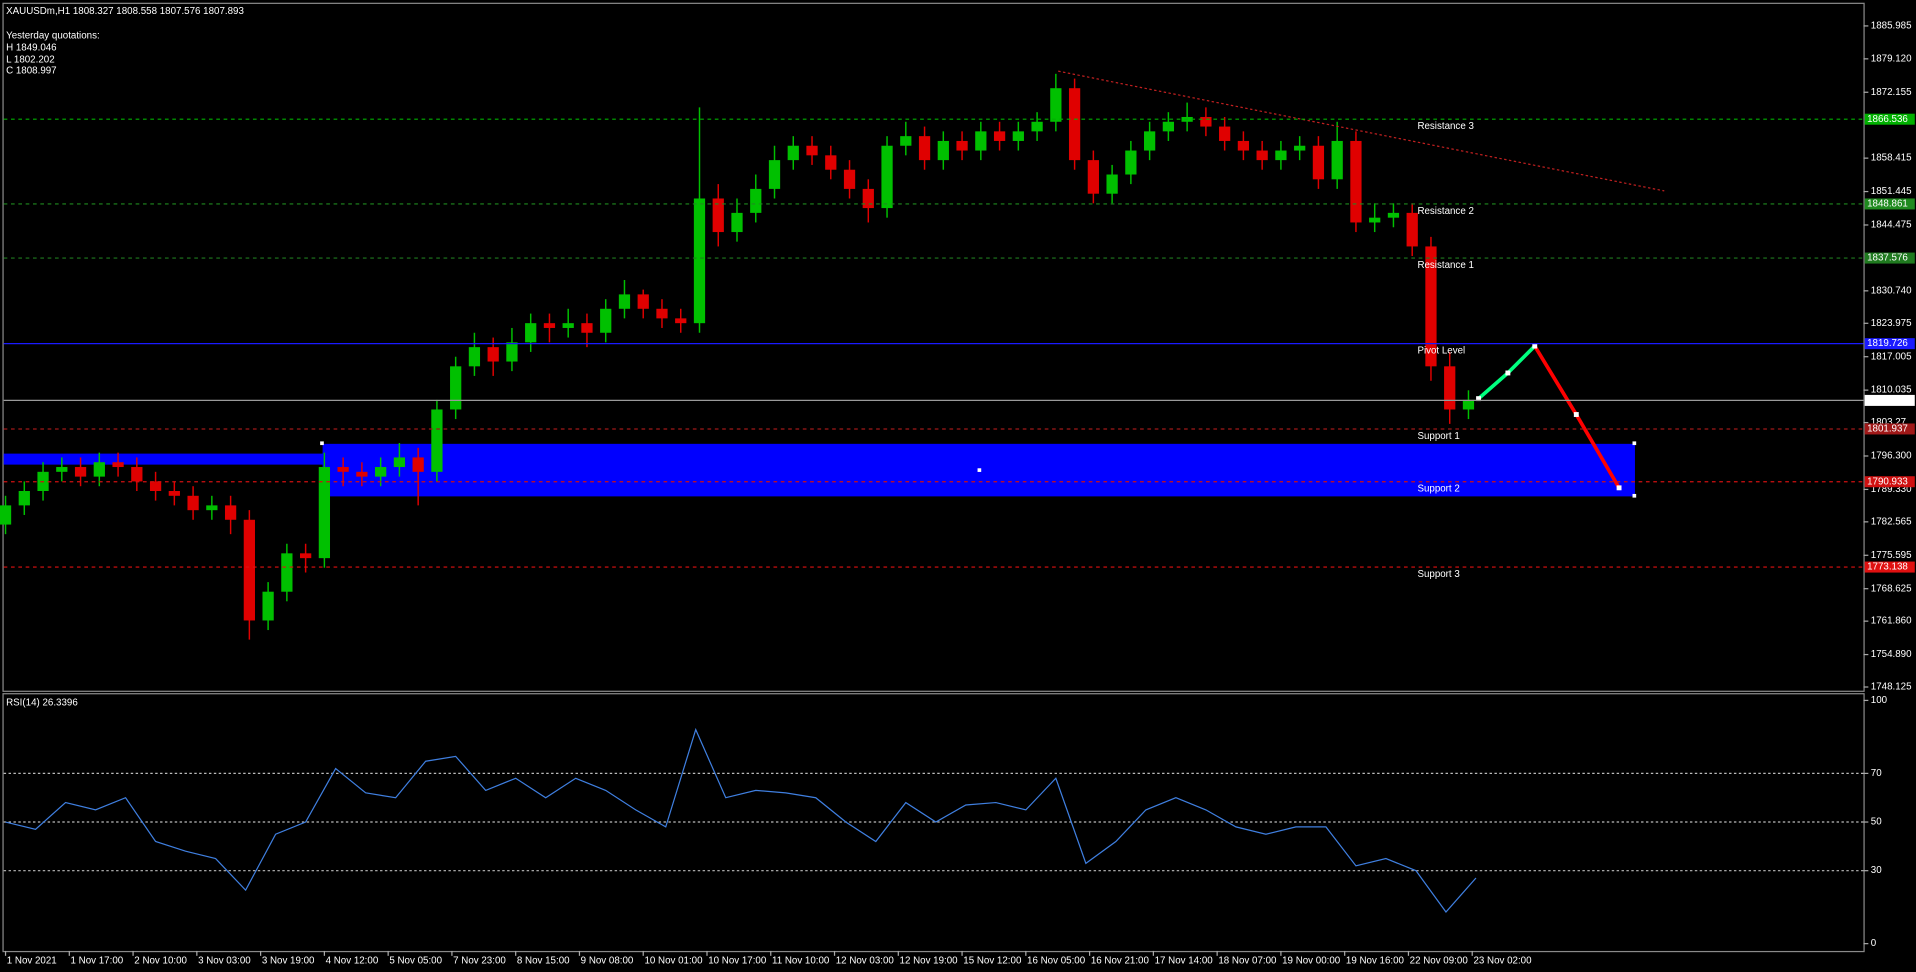  I want to click on level-name: Resistance 1, so click(1445, 265).